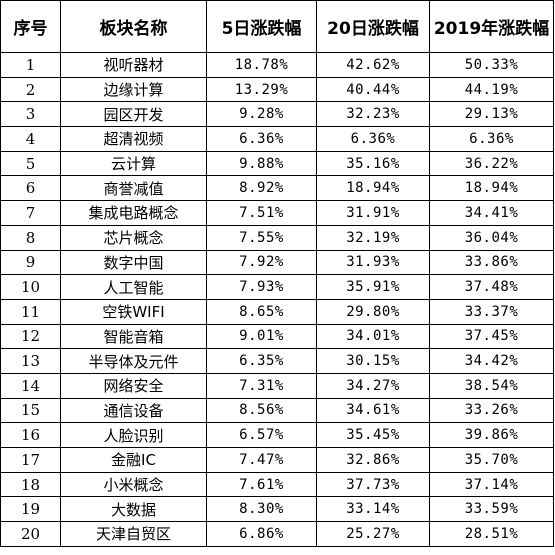 Image resolution: width=555 pixels, height=555 pixels. Describe the element at coordinates (30, 385) in the screenshot. I see `row-index: 14` at that location.